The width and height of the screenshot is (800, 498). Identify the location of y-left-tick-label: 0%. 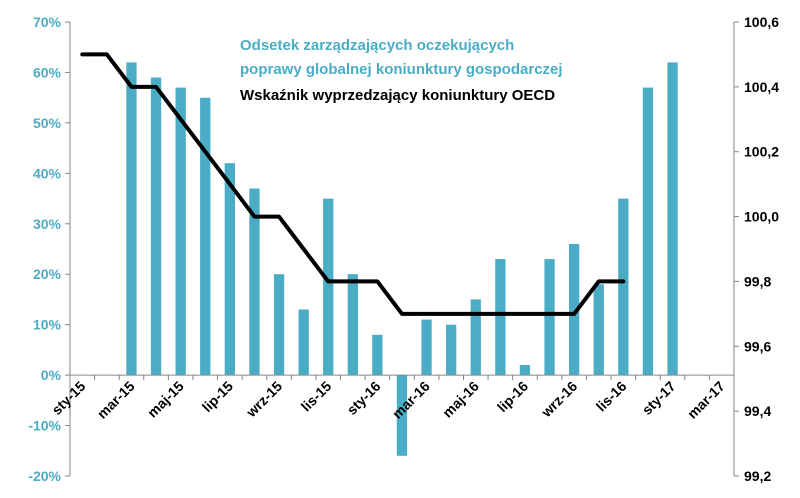
(51, 375).